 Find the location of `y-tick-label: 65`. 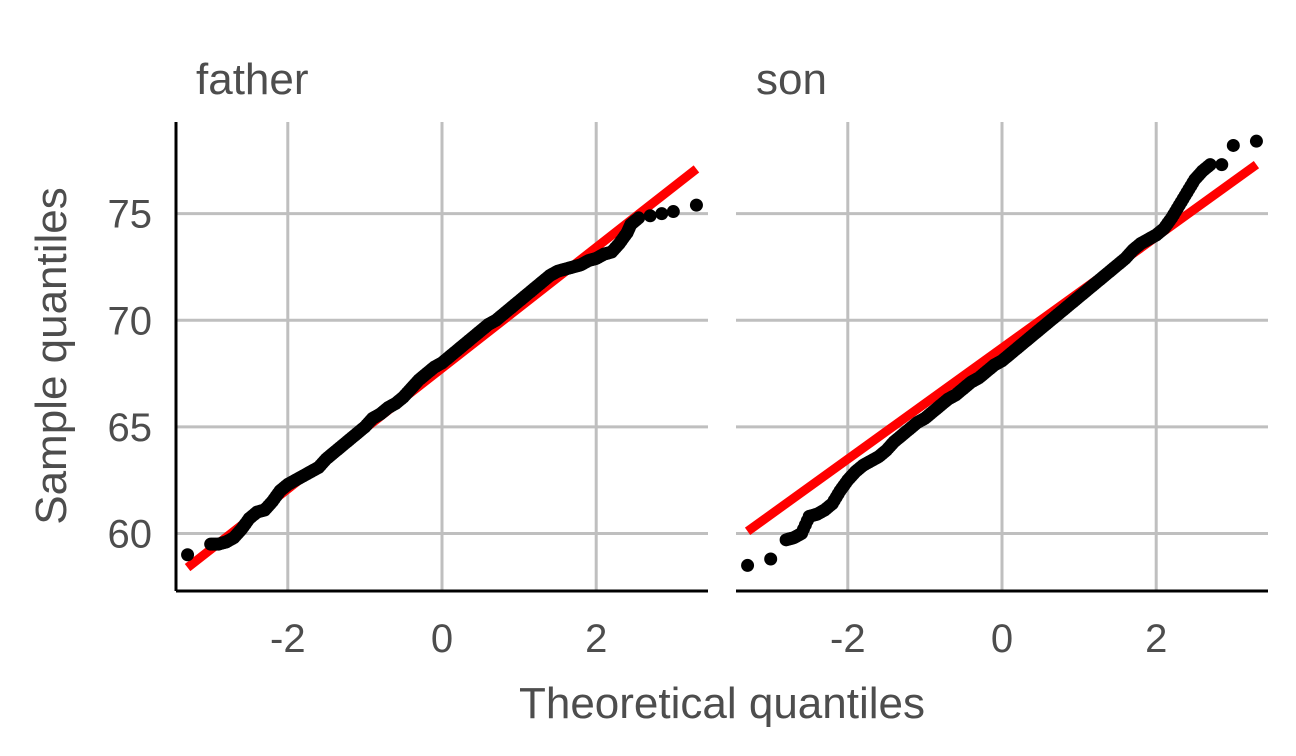

y-tick-label: 65 is located at coordinates (130, 428).